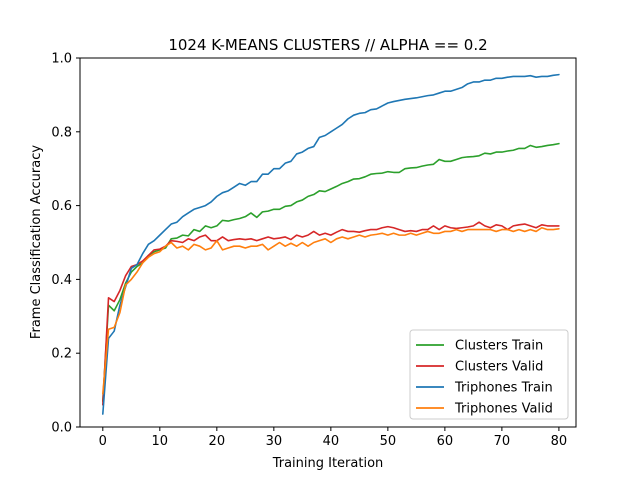 Image resolution: width=640 pixels, height=480 pixels. Describe the element at coordinates (61, 354) in the screenshot. I see `y-tick-label: 0.2` at that location.